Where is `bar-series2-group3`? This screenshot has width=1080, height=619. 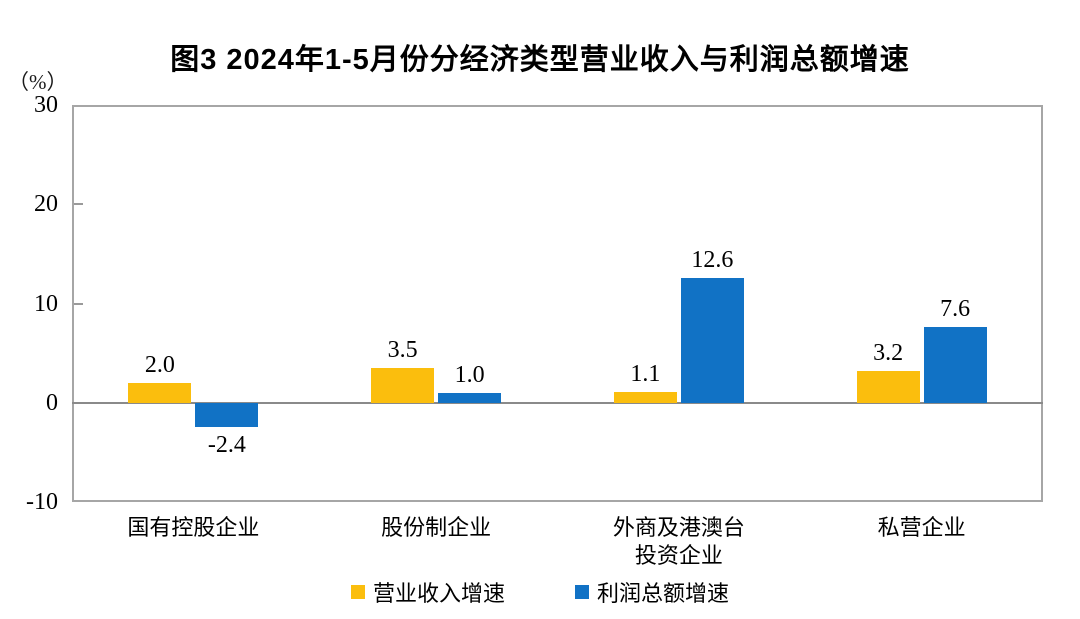 bar-series2-group3 is located at coordinates (712, 340).